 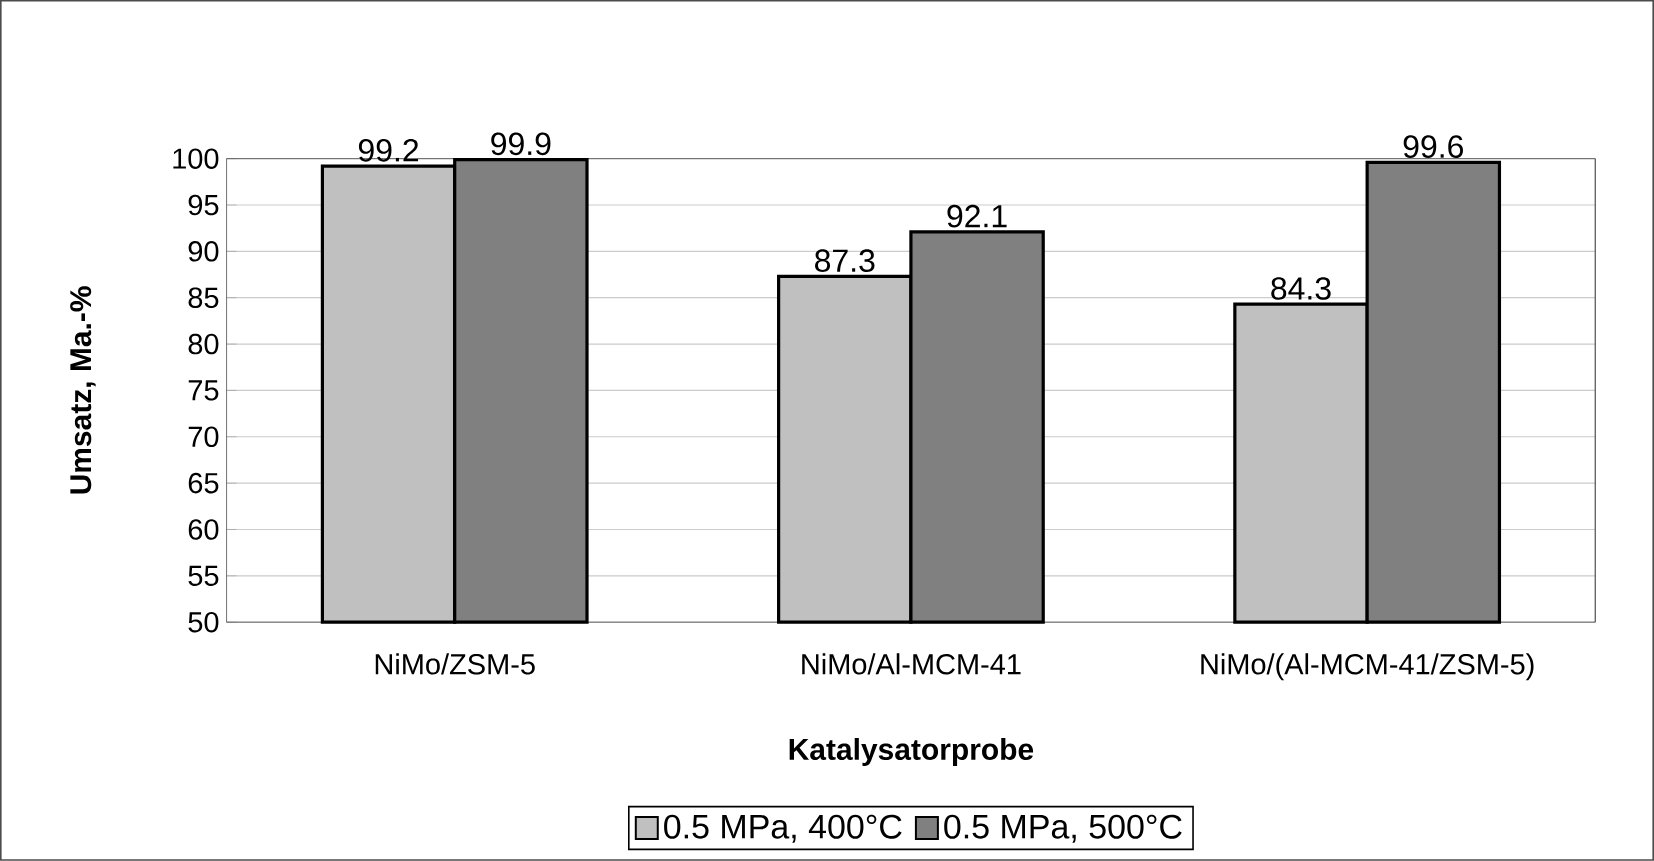 What do you see at coordinates (1301, 288) in the screenshot?
I see `data-label: 84.3` at bounding box center [1301, 288].